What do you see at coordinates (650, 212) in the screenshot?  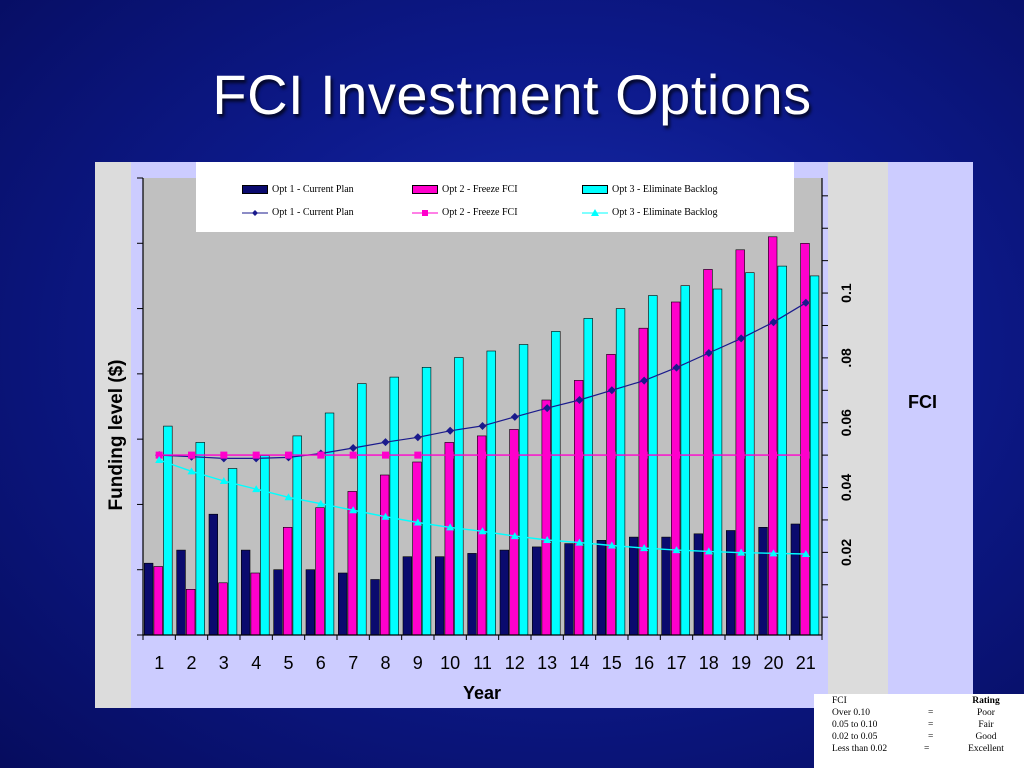 I see `legend-line-opt3: Opt 3 - Eliminate Backlog` at bounding box center [650, 212].